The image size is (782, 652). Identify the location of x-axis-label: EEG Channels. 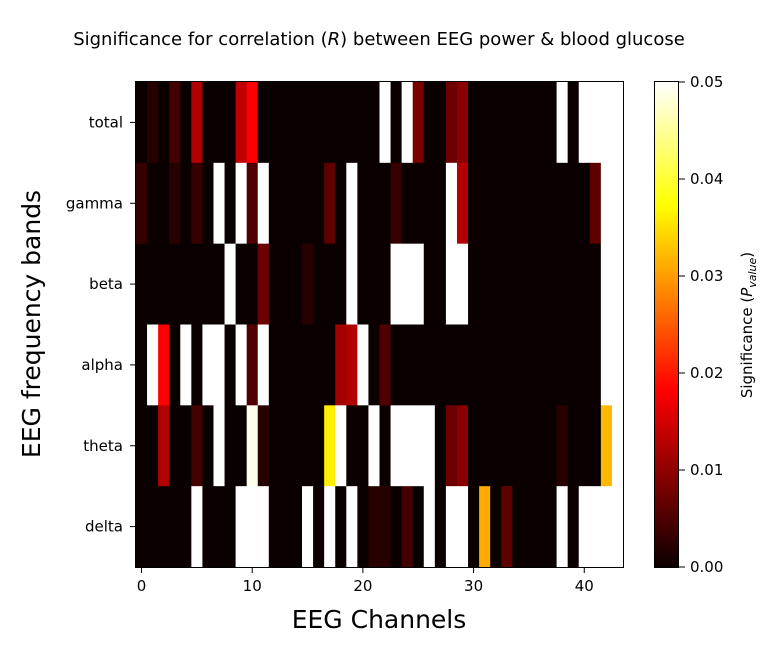
(379, 619).